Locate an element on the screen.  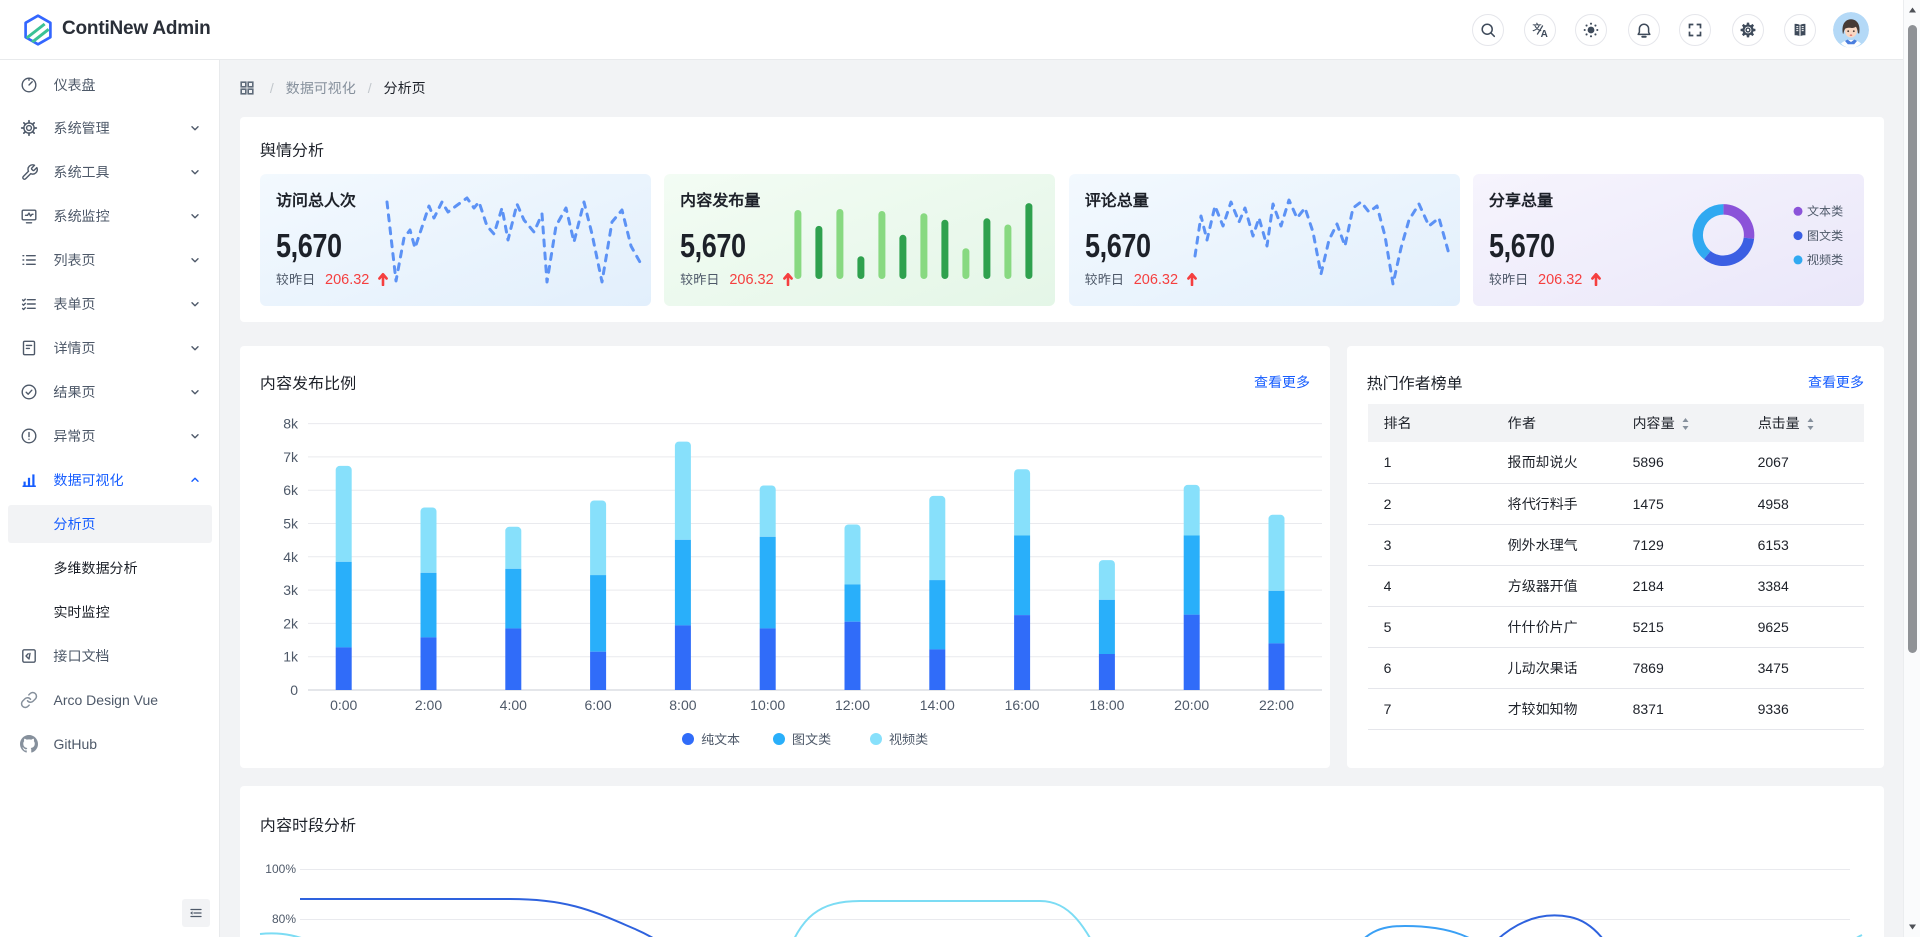
svg-text: 5k is located at coordinates (291, 524).